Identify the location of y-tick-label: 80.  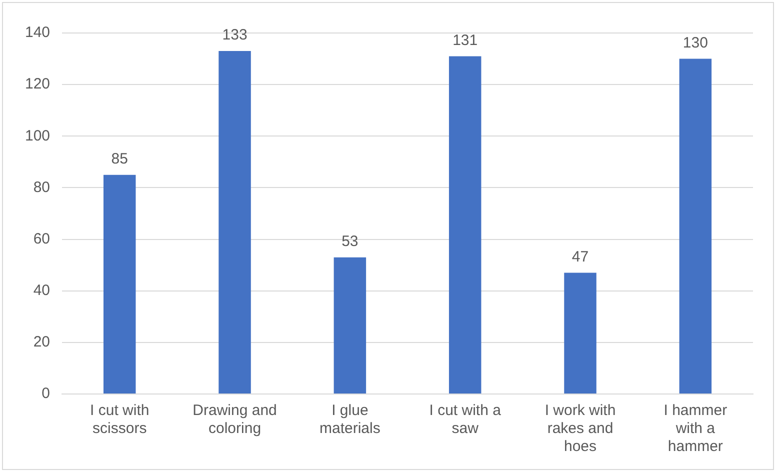
(41, 187).